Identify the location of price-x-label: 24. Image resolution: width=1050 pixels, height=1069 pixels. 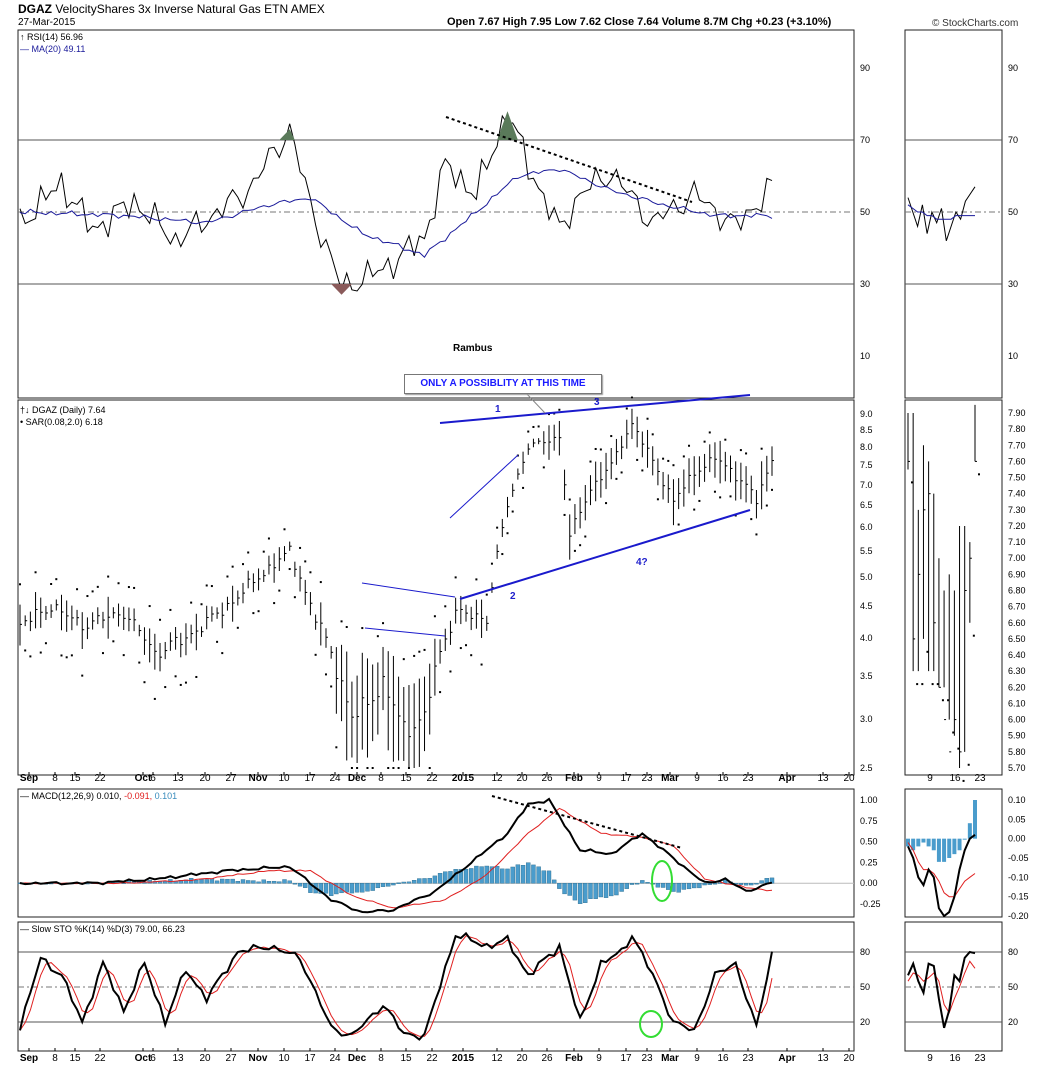
(335, 778).